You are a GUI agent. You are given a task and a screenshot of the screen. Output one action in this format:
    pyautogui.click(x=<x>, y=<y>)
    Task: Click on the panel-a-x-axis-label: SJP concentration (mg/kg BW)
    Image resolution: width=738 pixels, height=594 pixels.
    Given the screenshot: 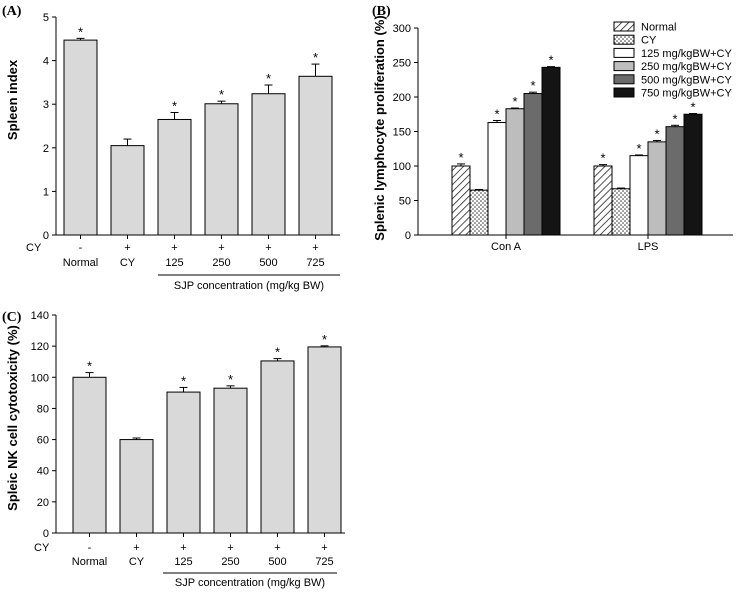 What is the action you would take?
    pyautogui.click(x=249, y=286)
    